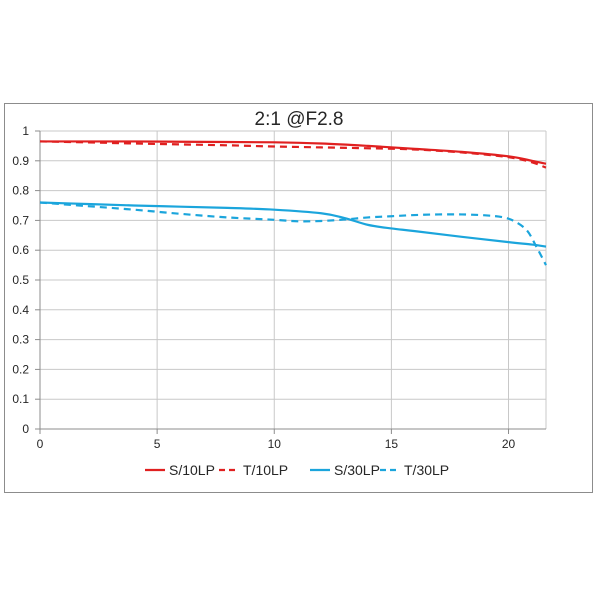 The width and height of the screenshot is (600, 600). What do you see at coordinates (392, 444) in the screenshot?
I see `x-tick-label: 15` at bounding box center [392, 444].